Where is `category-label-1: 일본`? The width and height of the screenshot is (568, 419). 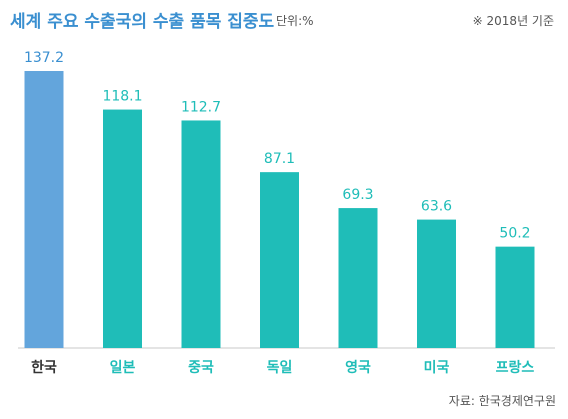 category-label-1: 일본 is located at coordinates (123, 368).